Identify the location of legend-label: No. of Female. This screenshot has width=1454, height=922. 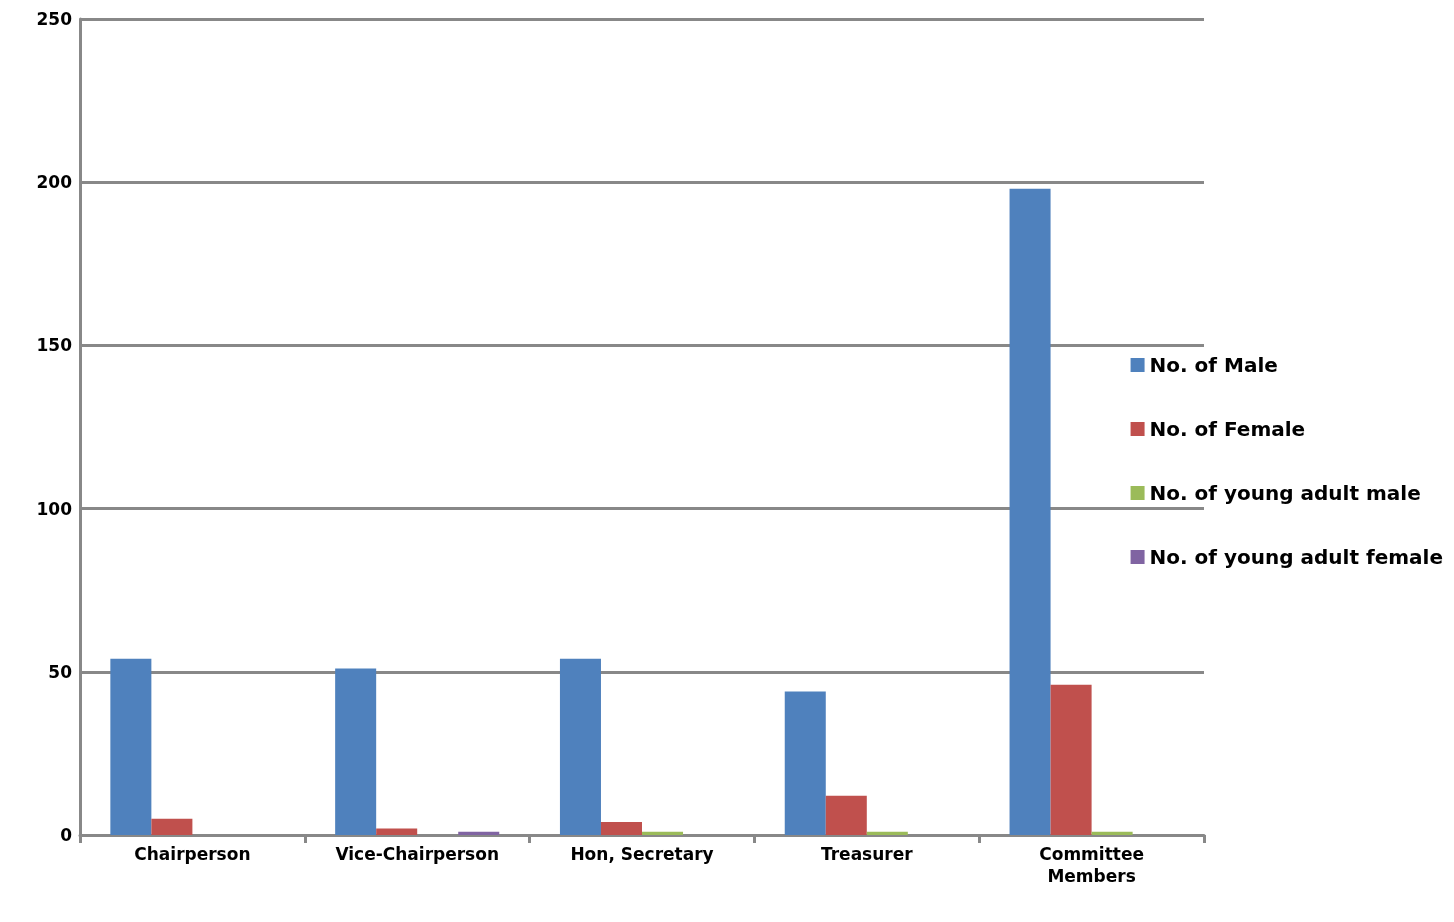
(1227, 429).